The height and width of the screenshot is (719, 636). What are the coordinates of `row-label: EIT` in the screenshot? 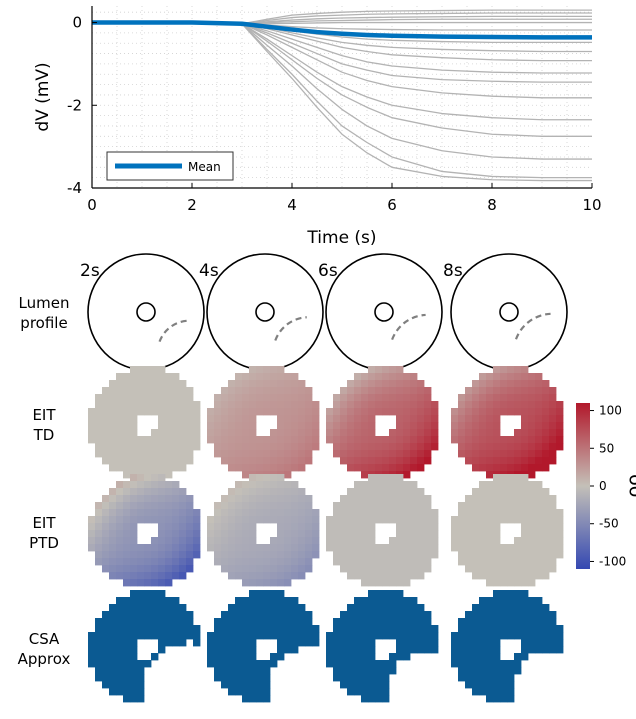 It's located at (44, 523).